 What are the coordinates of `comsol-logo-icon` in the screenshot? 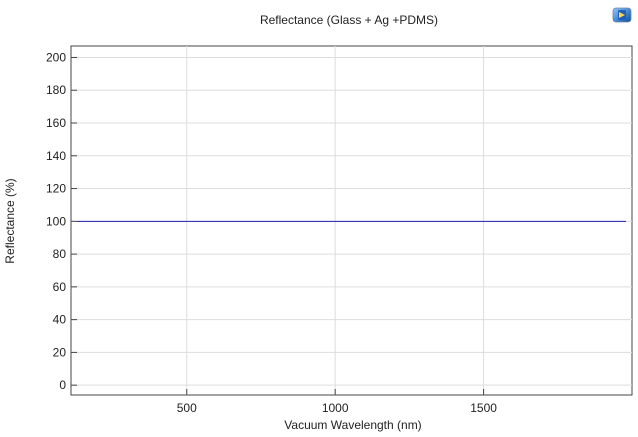 It's located at (622, 15).